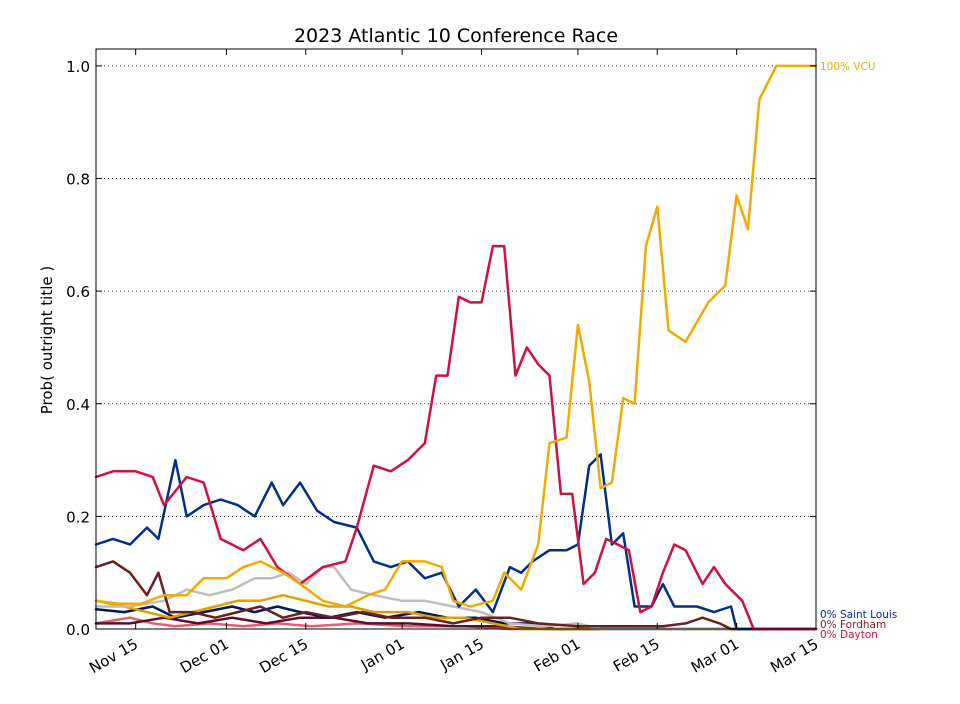 The width and height of the screenshot is (960, 704). I want to click on x-tick-label: Feb 15, so click(636, 655).